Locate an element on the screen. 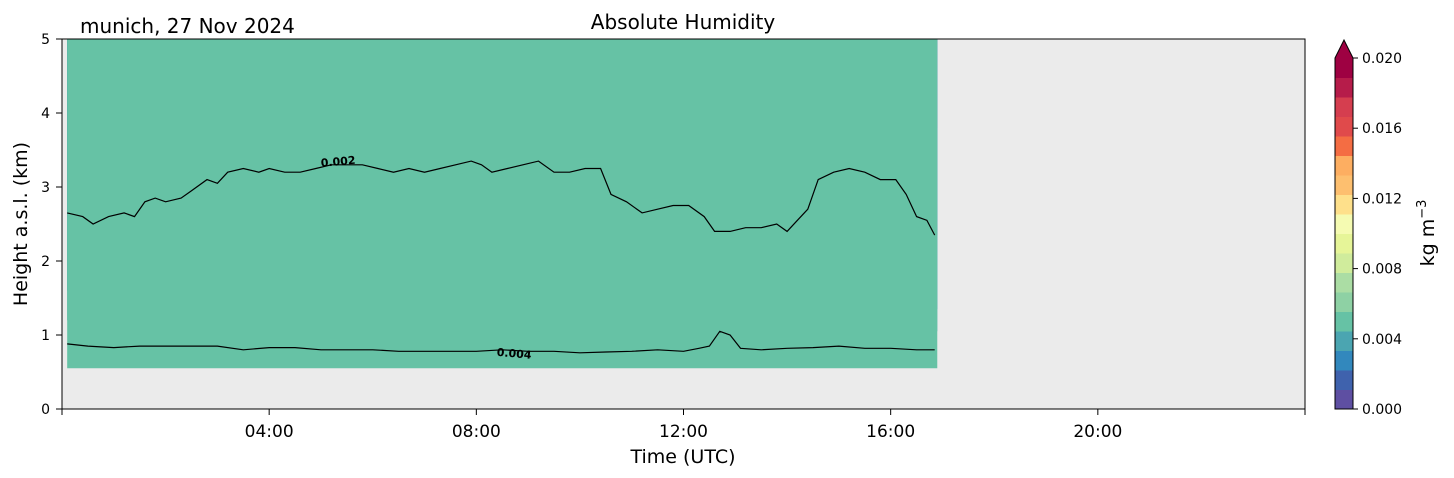  colorbar-label-exponent: −3 is located at coordinates (1422, 209).